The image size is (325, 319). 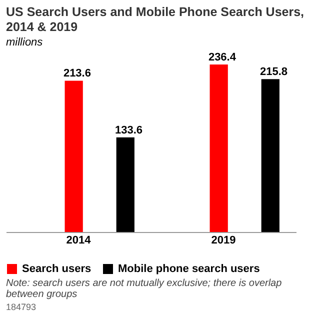 What do you see at coordinates (274, 72) in the screenshot?
I see `data-label: 215.8` at bounding box center [274, 72].